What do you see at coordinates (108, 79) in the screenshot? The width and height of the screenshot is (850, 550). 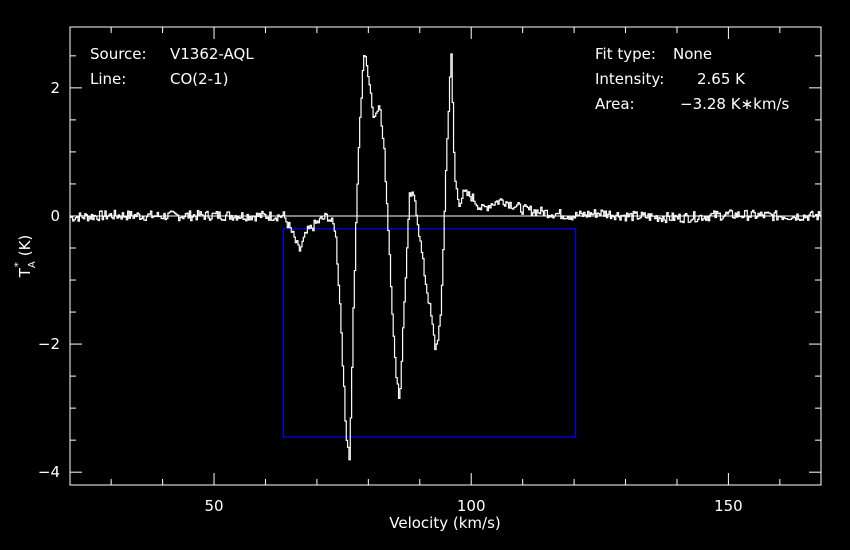 I see `line-label: Line:` at bounding box center [108, 79].